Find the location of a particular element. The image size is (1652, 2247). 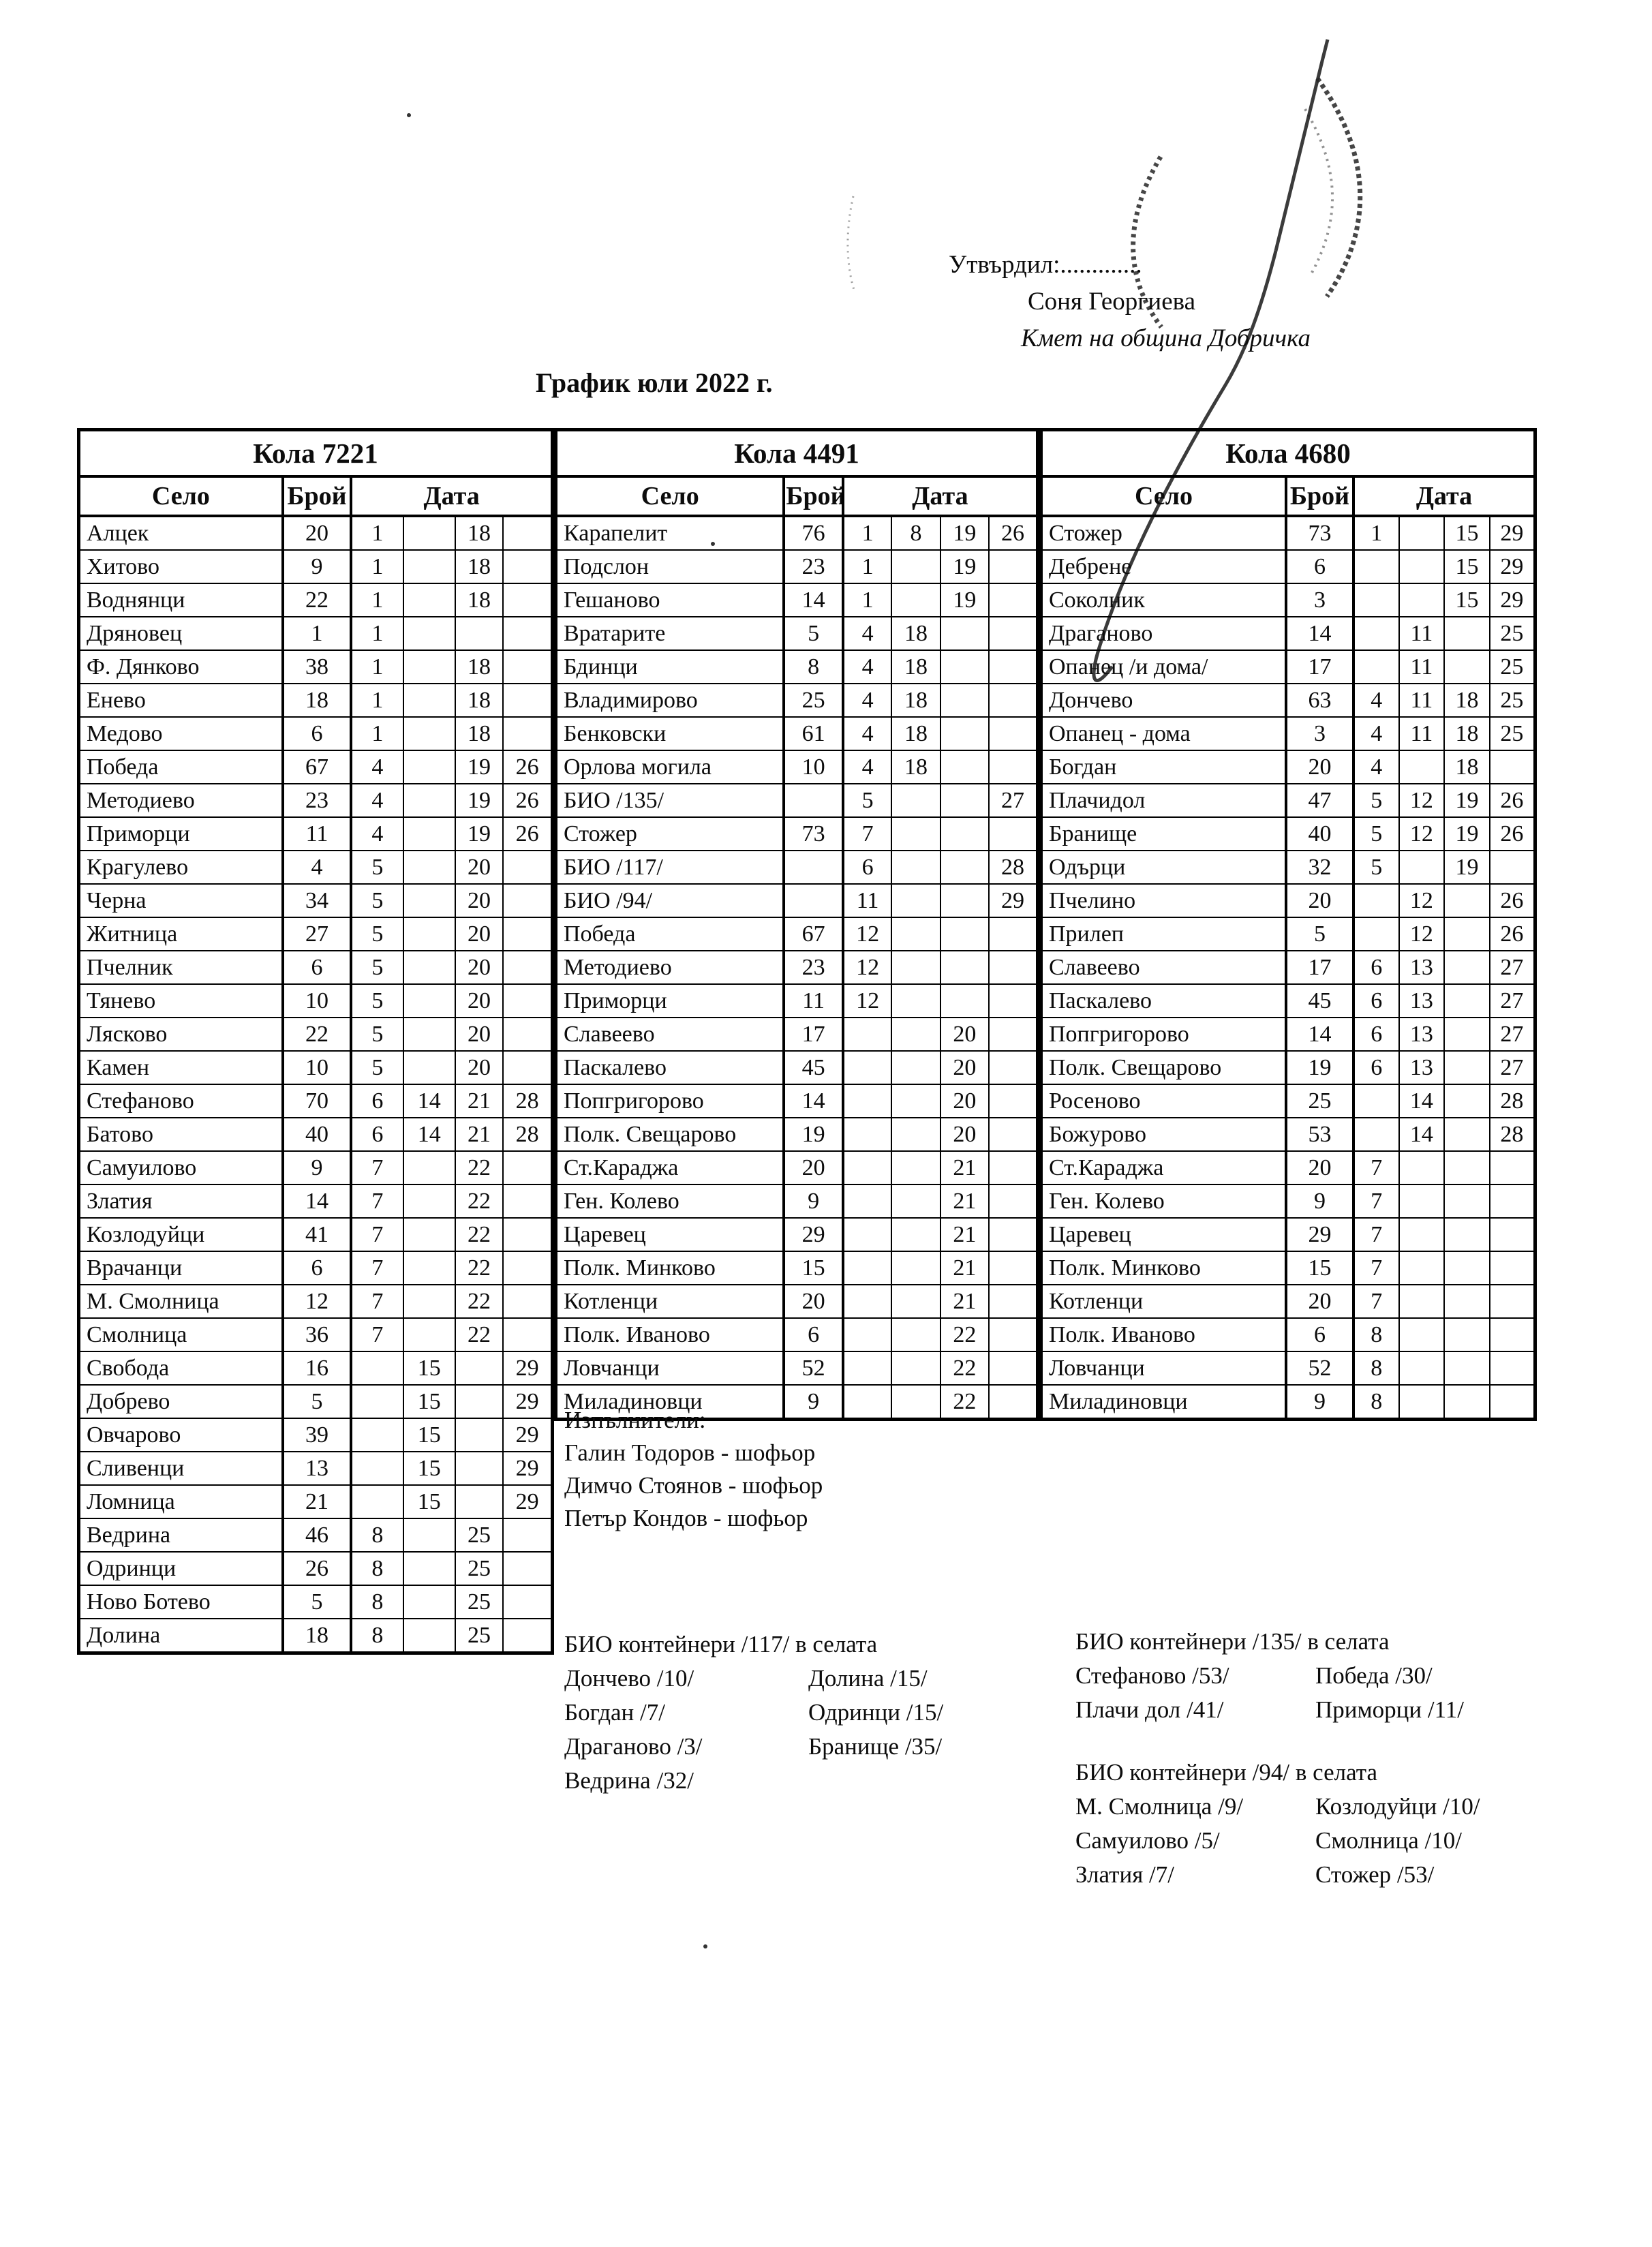

village-cell: Победа is located at coordinates (670, 934).